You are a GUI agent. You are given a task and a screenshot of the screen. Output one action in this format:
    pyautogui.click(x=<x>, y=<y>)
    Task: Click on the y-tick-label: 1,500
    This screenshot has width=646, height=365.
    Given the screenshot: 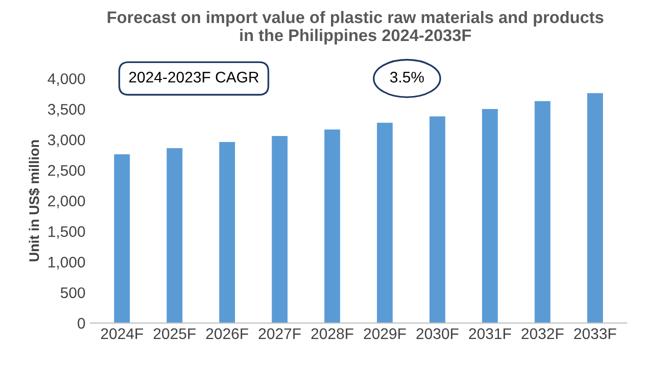 What is the action you would take?
    pyautogui.click(x=66, y=232)
    